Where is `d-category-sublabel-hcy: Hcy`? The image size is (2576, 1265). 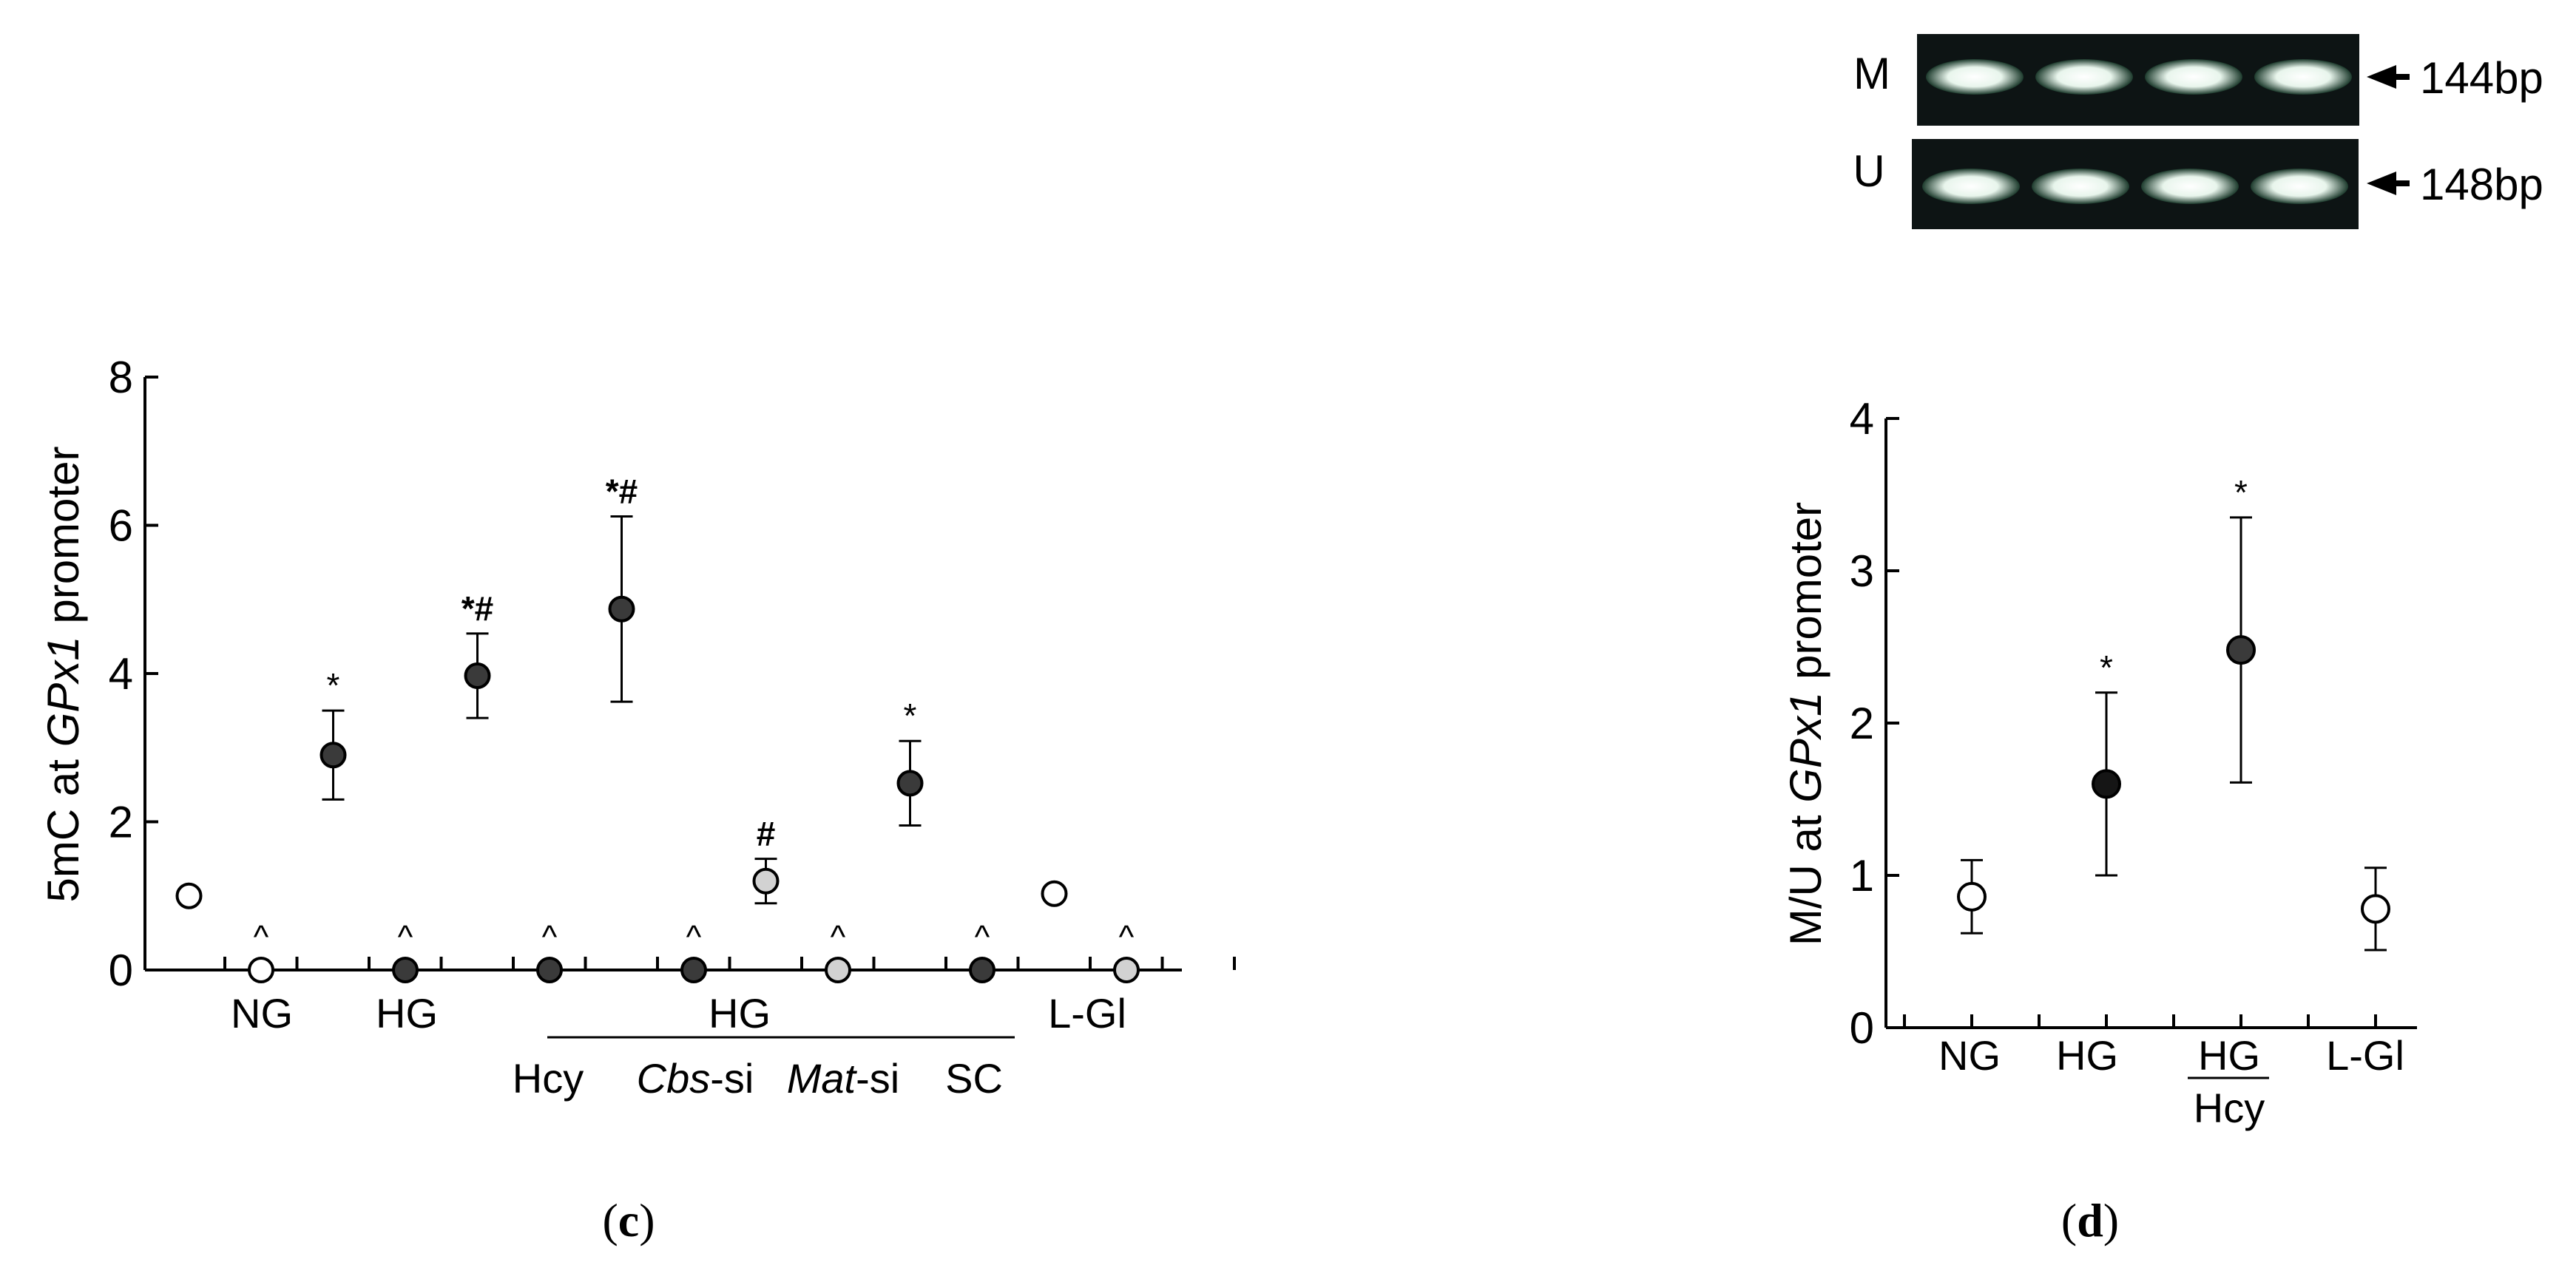 d-category-sublabel-hcy: Hcy is located at coordinates (2229, 1108).